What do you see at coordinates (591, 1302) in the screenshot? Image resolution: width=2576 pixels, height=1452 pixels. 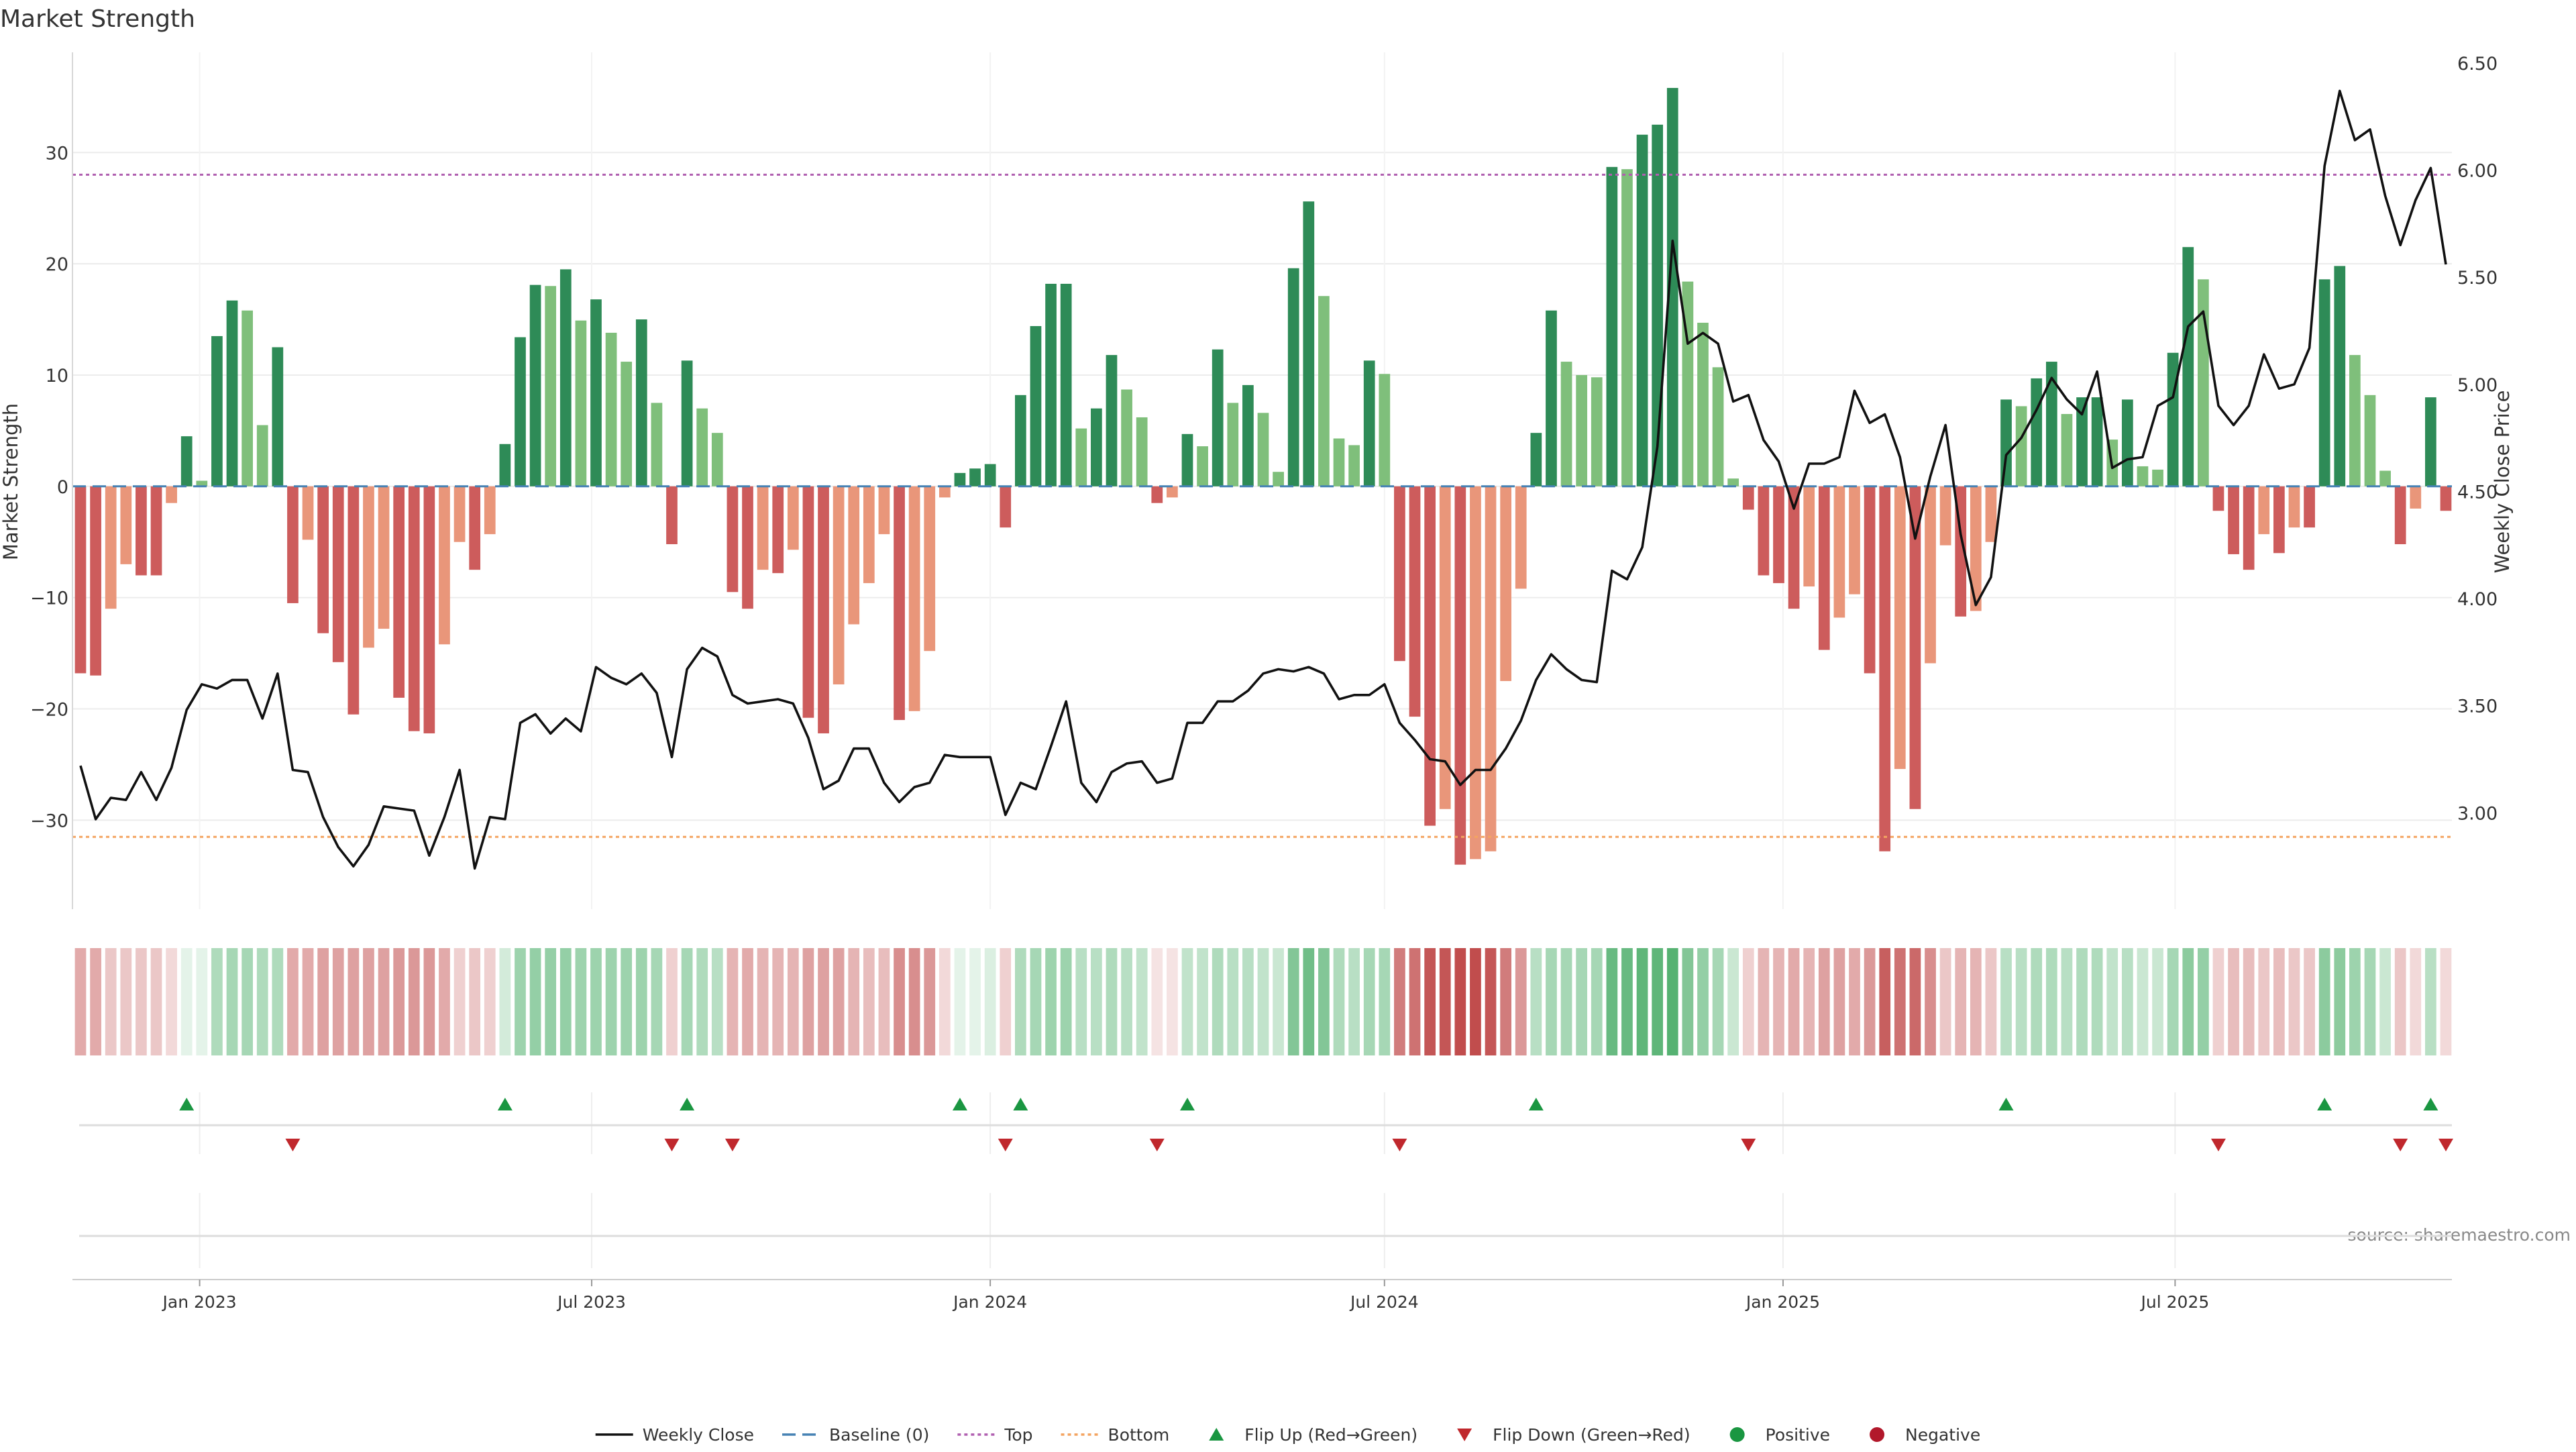 I see `x-tick-label: Jul 2023` at bounding box center [591, 1302].